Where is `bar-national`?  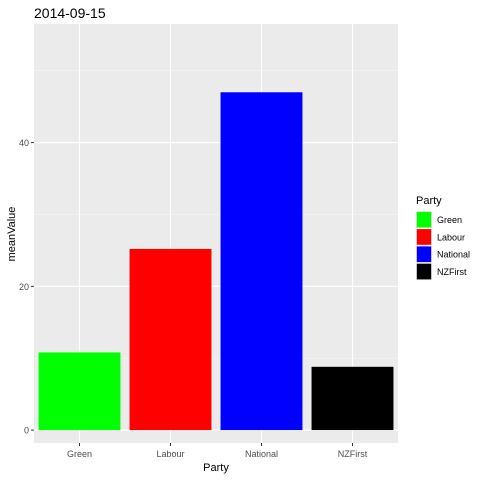
bar-national is located at coordinates (261, 261).